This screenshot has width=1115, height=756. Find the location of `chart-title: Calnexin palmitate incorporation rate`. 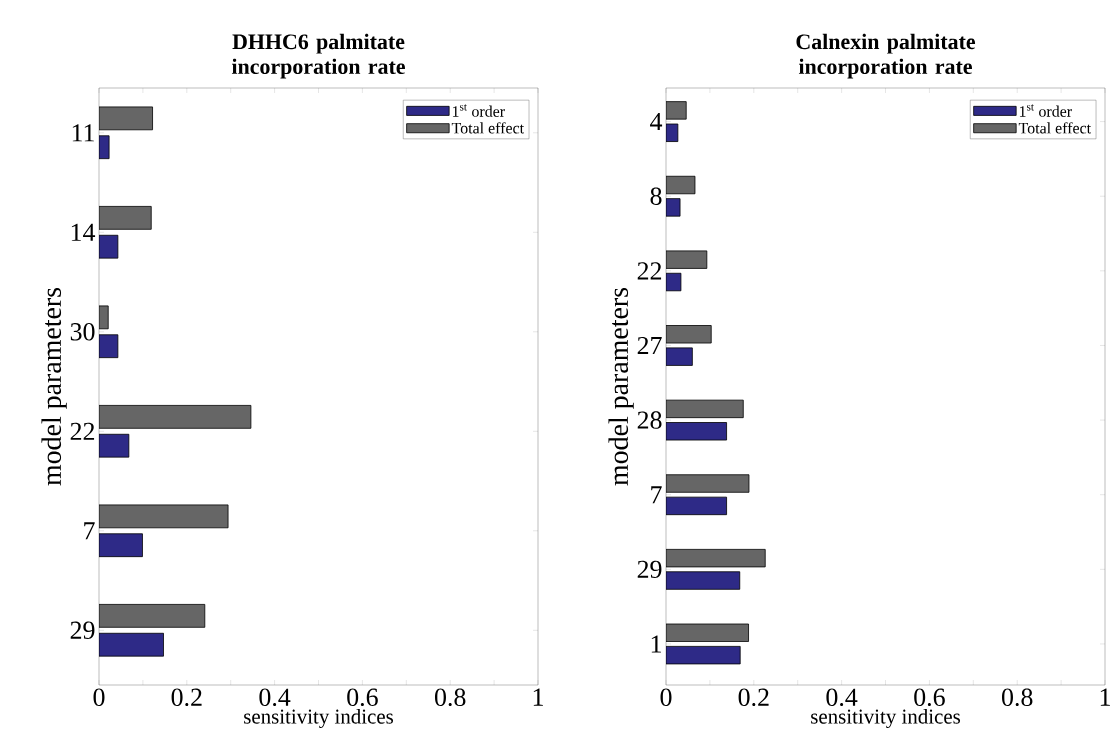

chart-title: Calnexin palmitate incorporation rate is located at coordinates (886, 56).